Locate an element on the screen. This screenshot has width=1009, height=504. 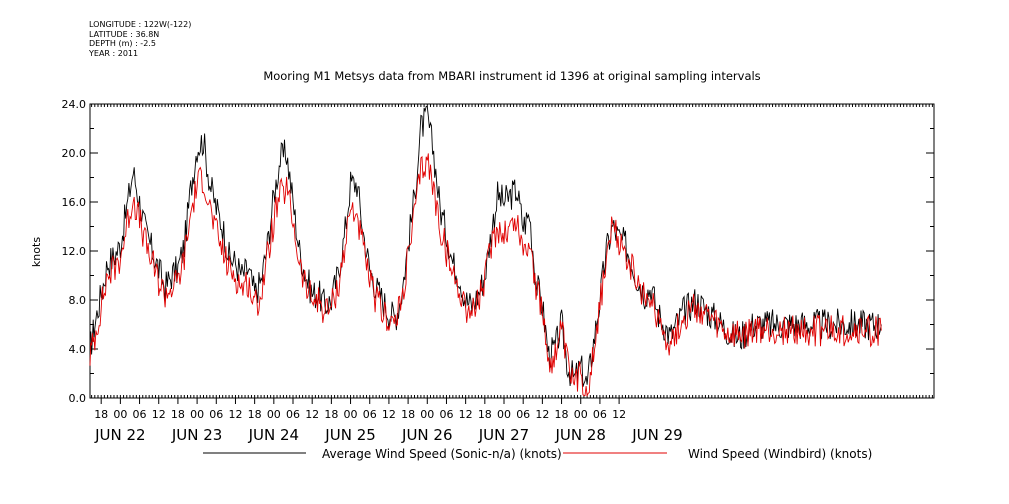
x-day-label: JUN 23 is located at coordinates (196, 435).